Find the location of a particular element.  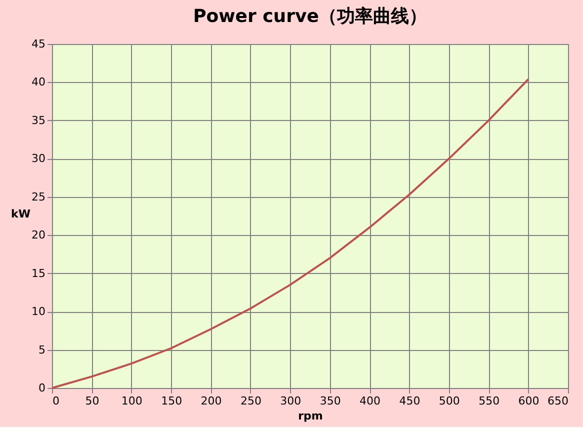

x-tick-label: 550 is located at coordinates (489, 401).